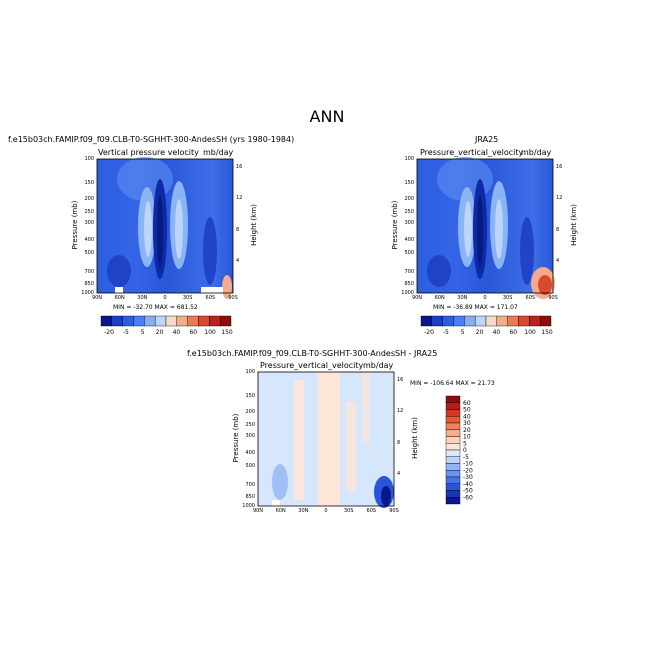  I want to click on panel1-pressure-tick-1000: 1000, so click(87, 293).